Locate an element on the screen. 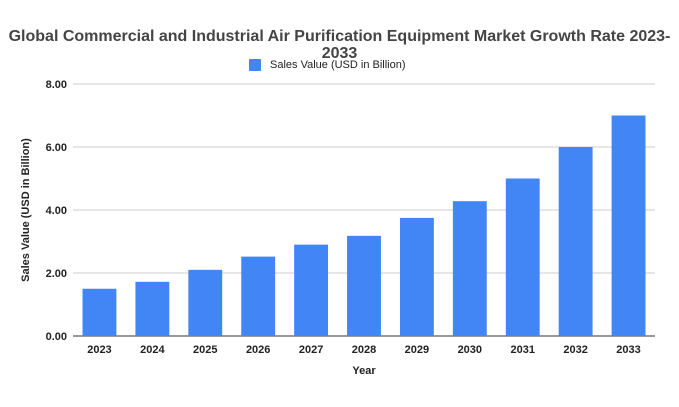 This screenshot has height=407, width=679. y-tick-label: 0.00 is located at coordinates (56, 337).